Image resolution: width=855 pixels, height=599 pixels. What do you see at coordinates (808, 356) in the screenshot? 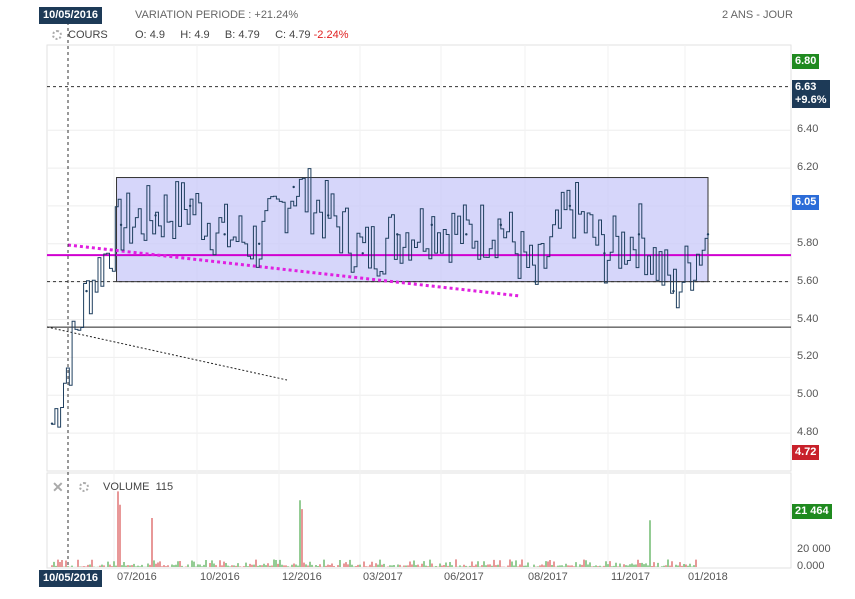
I see `y-tick-label: 5.20` at bounding box center [808, 356].